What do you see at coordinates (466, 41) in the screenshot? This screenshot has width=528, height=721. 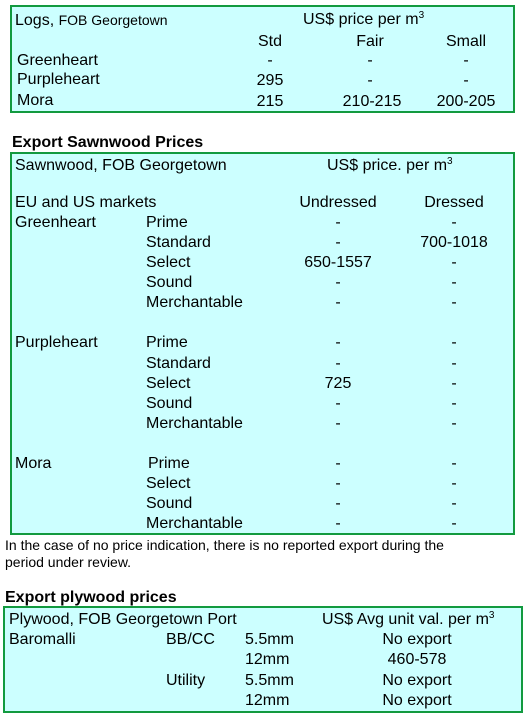 I see `logs-col-small: Small` at bounding box center [466, 41].